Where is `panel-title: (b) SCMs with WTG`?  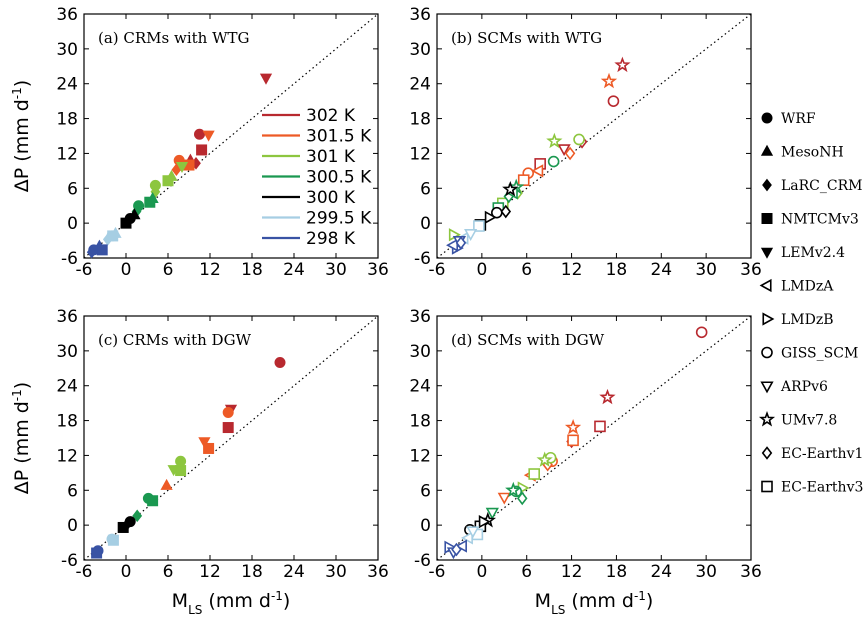
panel-title: (b) SCMs with WTG is located at coordinates (526, 38).